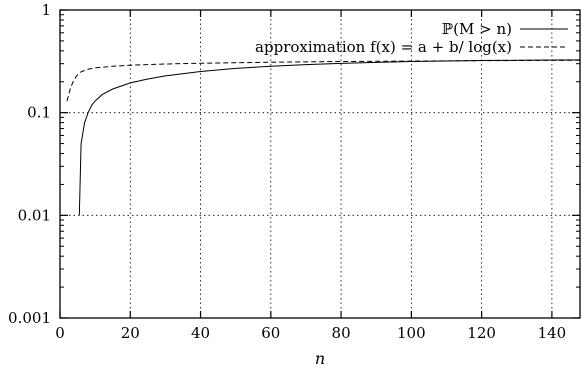  Describe the element at coordinates (60, 333) in the screenshot. I see `x-tick-label: 0` at that location.